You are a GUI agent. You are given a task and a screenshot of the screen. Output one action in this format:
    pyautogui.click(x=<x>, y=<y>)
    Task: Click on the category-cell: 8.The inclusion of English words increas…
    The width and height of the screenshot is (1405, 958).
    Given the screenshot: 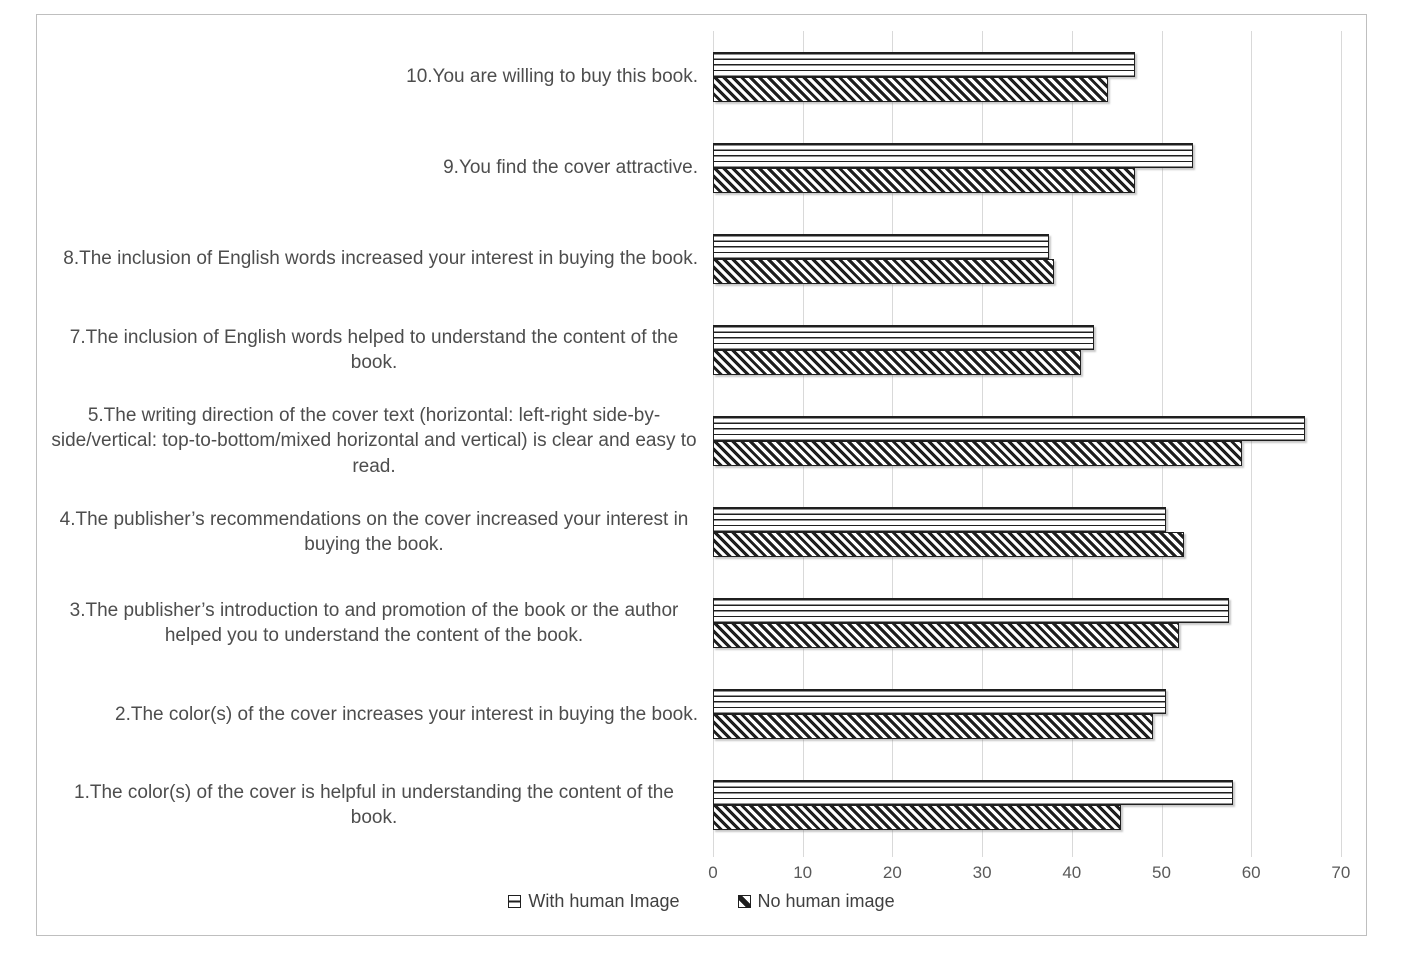 What is the action you would take?
    pyautogui.click(x=375, y=258)
    